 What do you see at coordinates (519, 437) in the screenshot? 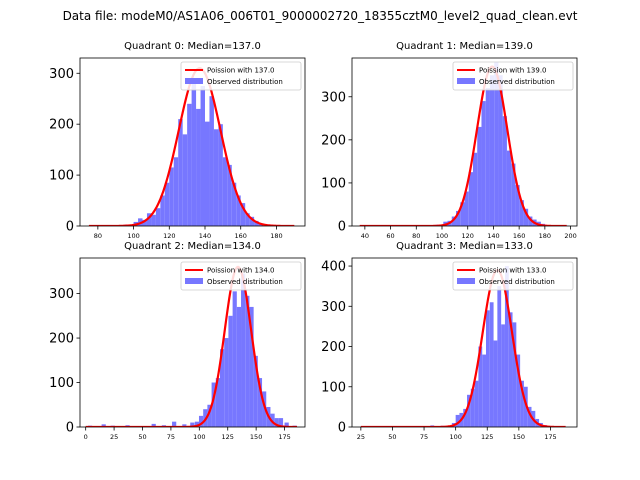
I see `x-tick-label: 150` at bounding box center [519, 437].